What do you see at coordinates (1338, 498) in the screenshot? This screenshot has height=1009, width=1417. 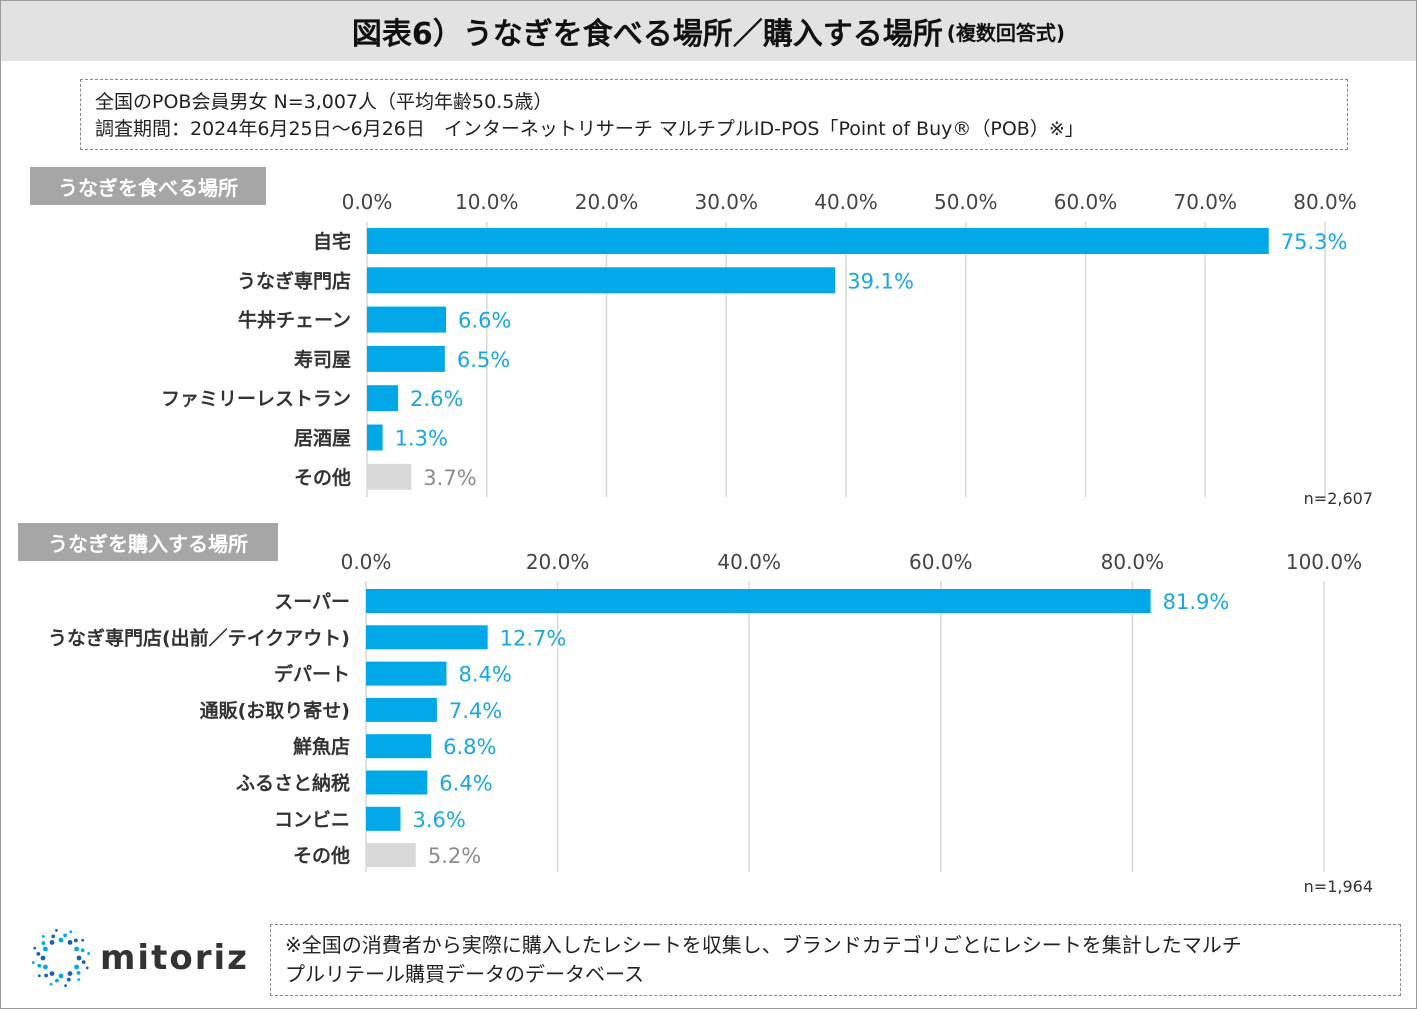 I see `sample-size-label-0: n=2,607` at bounding box center [1338, 498].